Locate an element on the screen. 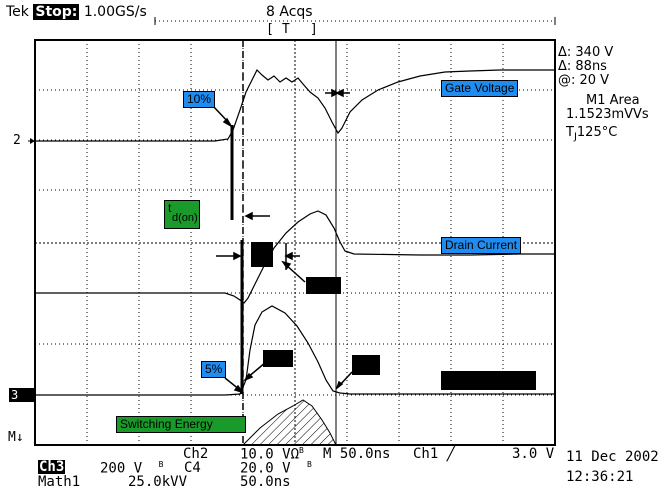  ch2-ground-marker: 2 is located at coordinates (17, 140).